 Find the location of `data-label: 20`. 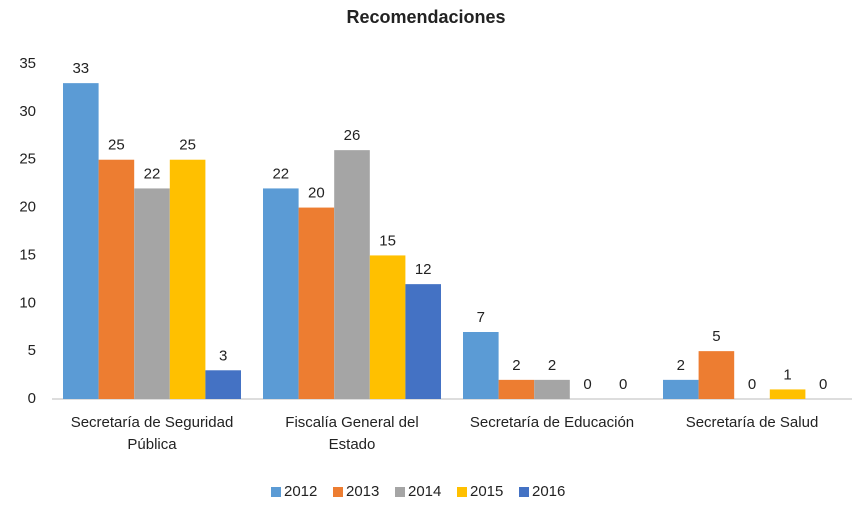

data-label: 20 is located at coordinates (316, 193).